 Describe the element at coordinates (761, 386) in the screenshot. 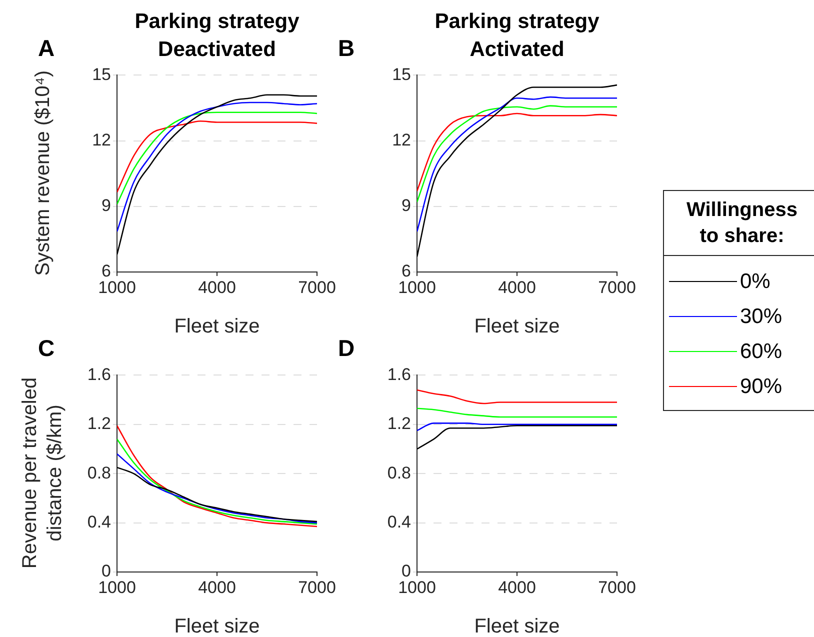

I see `legend-label: 90%` at that location.